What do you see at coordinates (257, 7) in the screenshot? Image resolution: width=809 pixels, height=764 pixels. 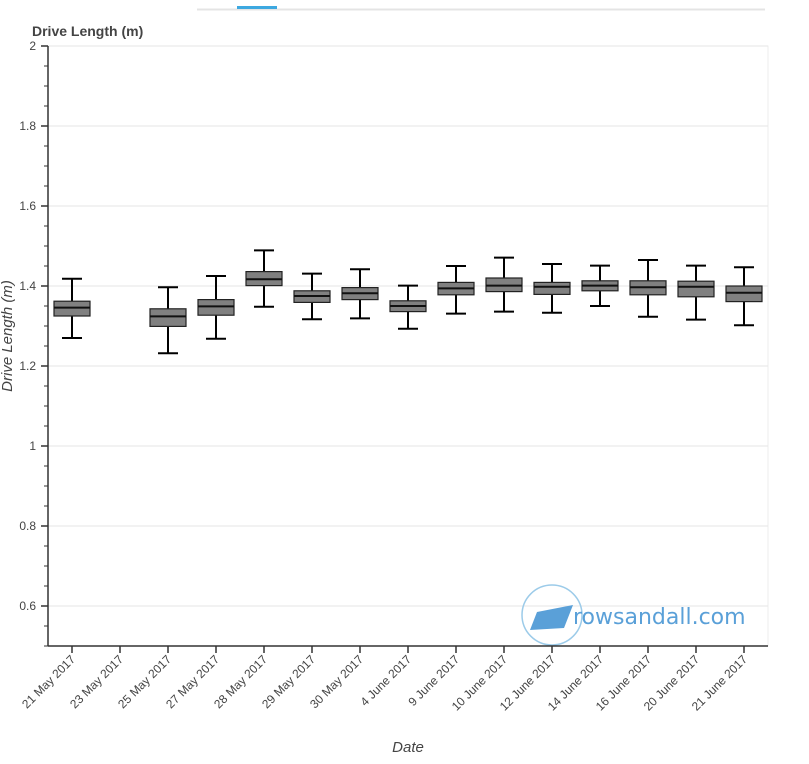 I see `active-tool-indicator` at bounding box center [257, 7].